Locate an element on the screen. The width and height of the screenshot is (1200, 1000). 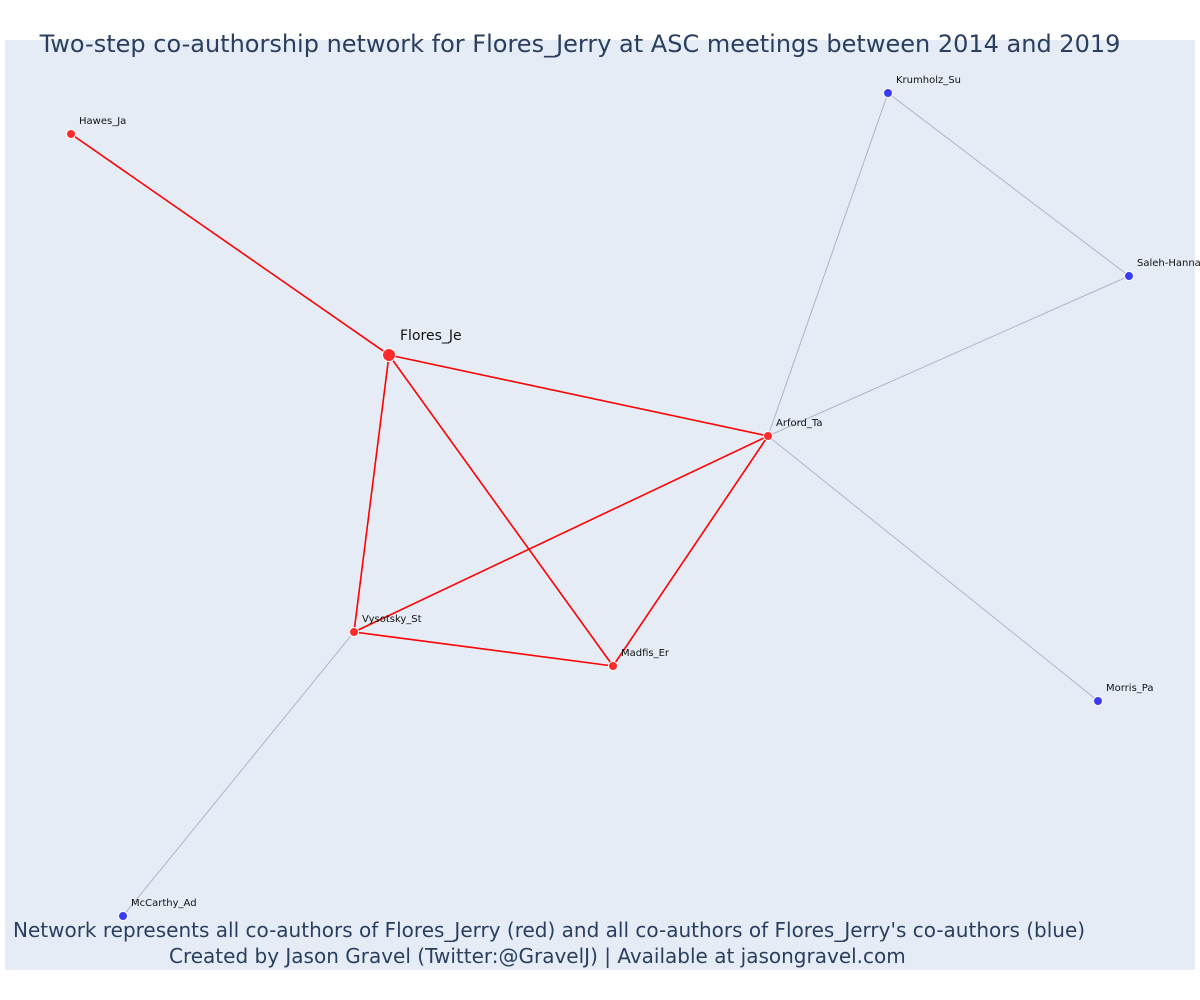
edge-Flores_Je-Arford_Ta is located at coordinates (578, 395).